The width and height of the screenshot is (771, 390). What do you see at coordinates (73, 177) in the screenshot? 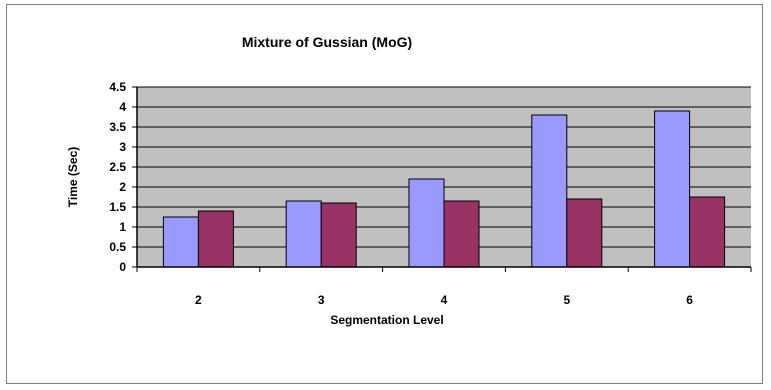
I see `y-axis-label: Time (Sec)` at bounding box center [73, 177].